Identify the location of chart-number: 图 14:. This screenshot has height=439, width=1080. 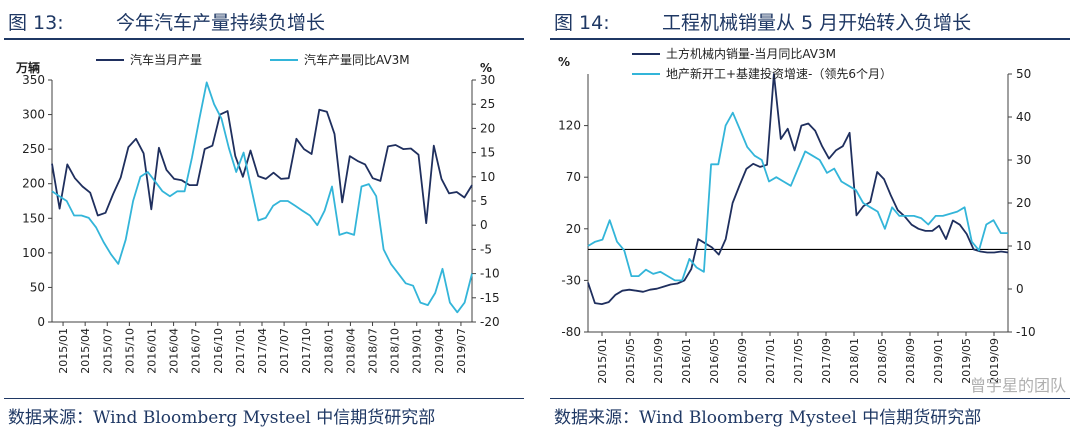
(582, 23).